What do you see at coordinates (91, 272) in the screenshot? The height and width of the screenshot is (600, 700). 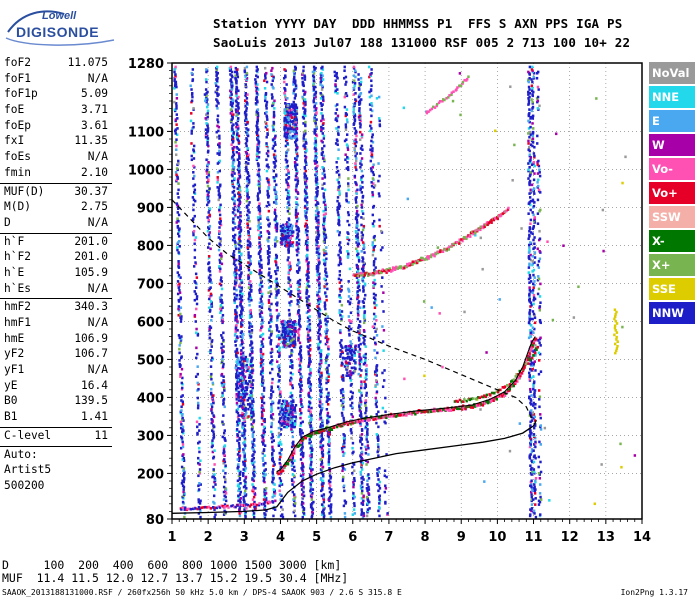 I see `param-value: 105.9` at bounding box center [91, 272].